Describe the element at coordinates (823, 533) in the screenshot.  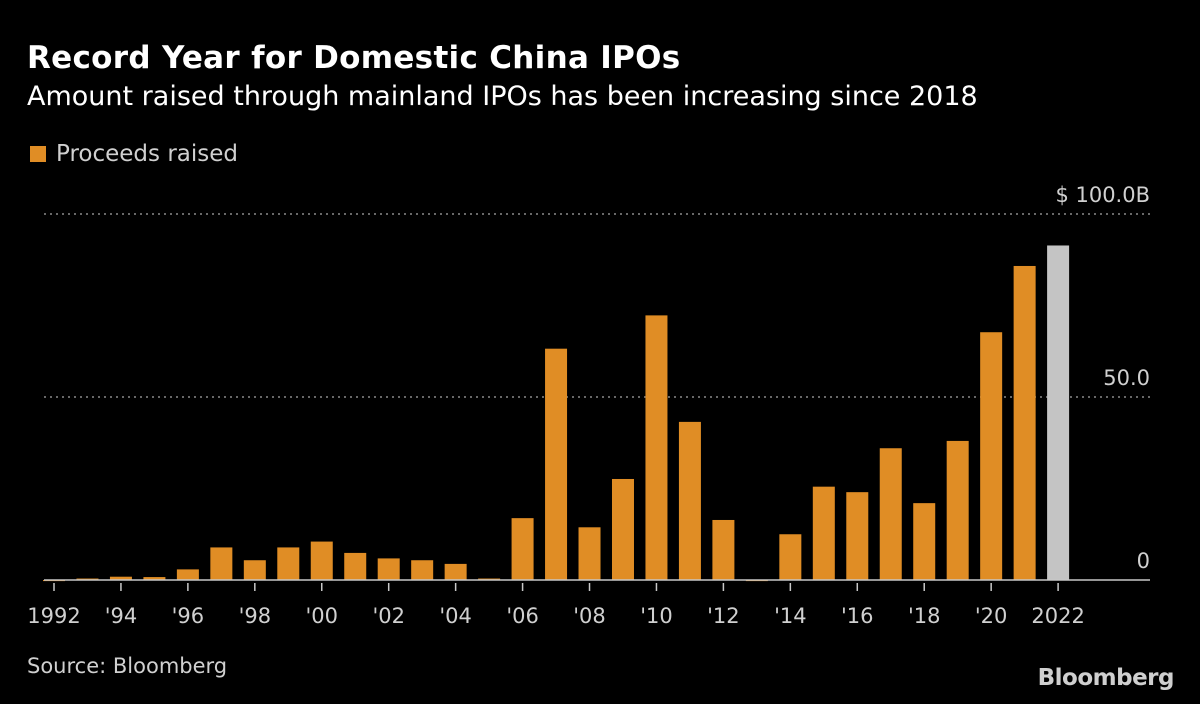
I see `bar-2015` at that location.